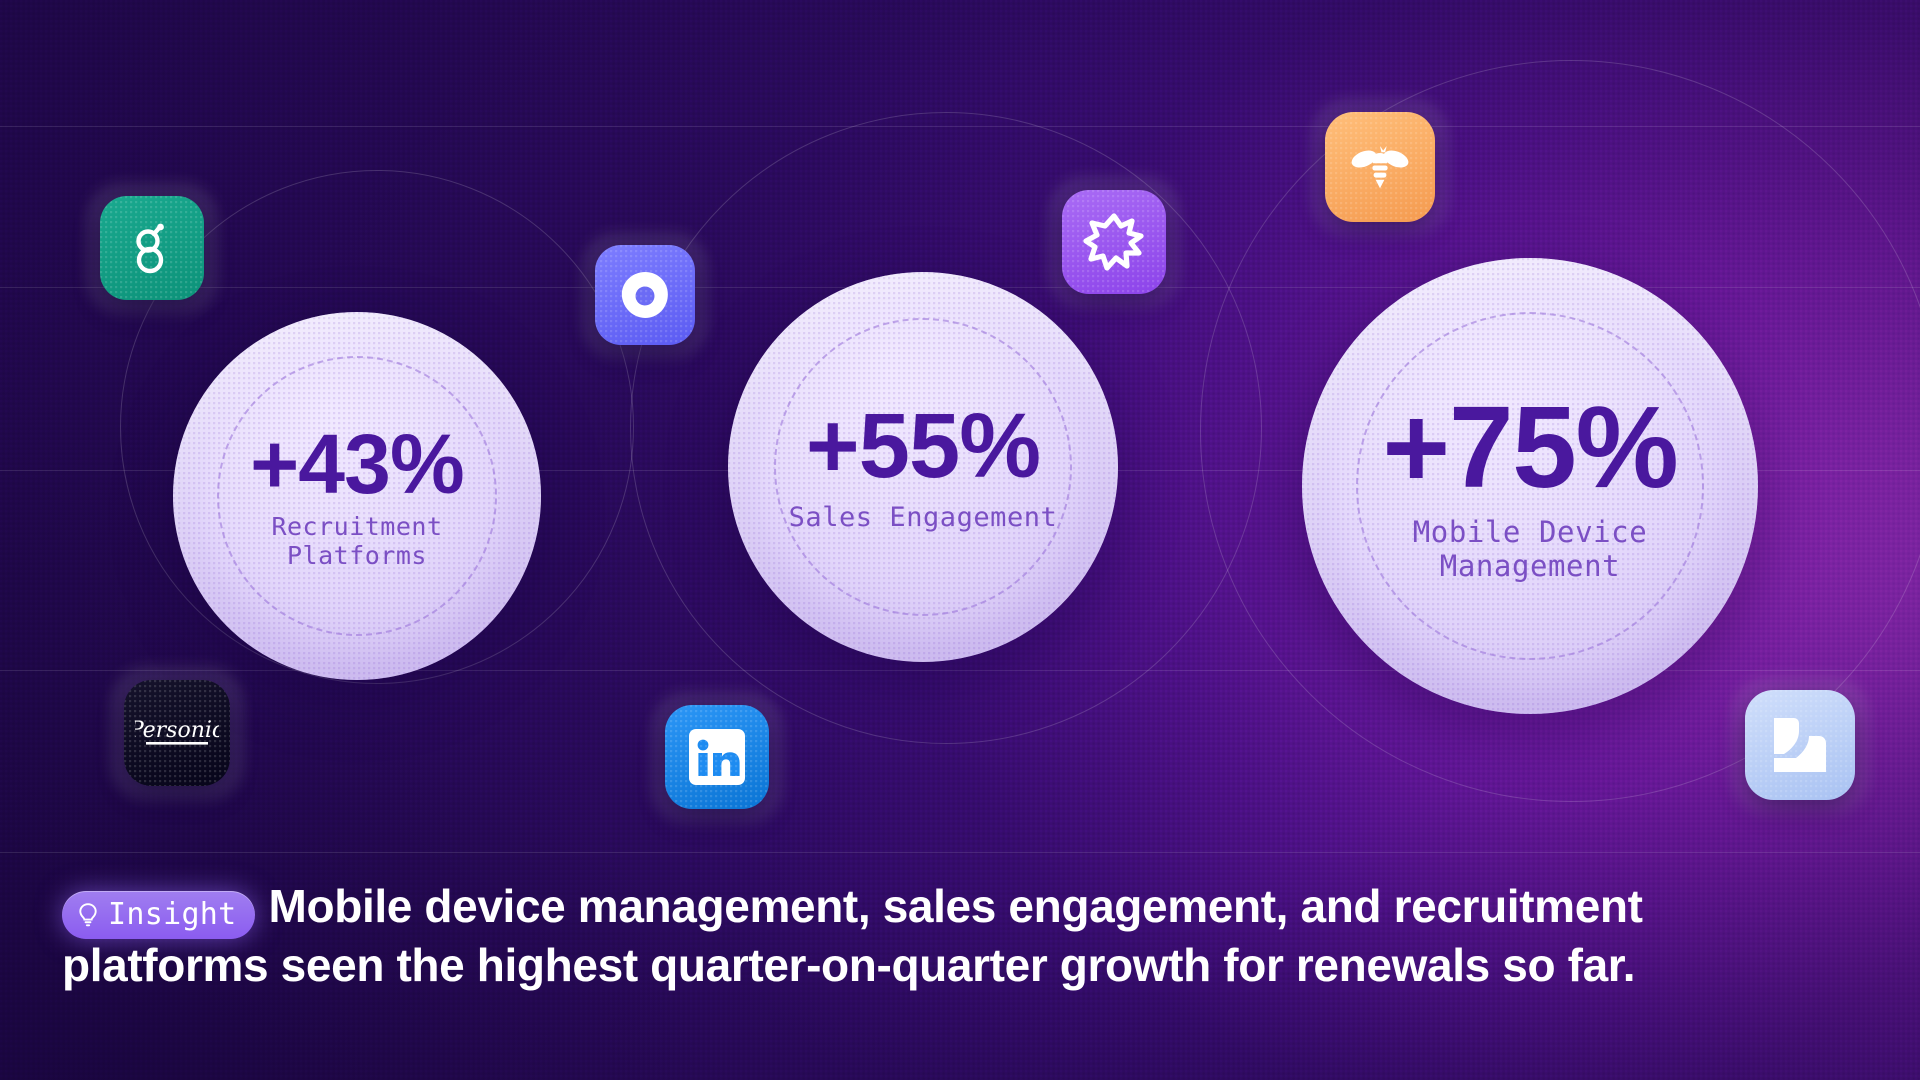 This screenshot has height=1080, width=1920. I want to click on linkedin-icon, so click(717, 757).